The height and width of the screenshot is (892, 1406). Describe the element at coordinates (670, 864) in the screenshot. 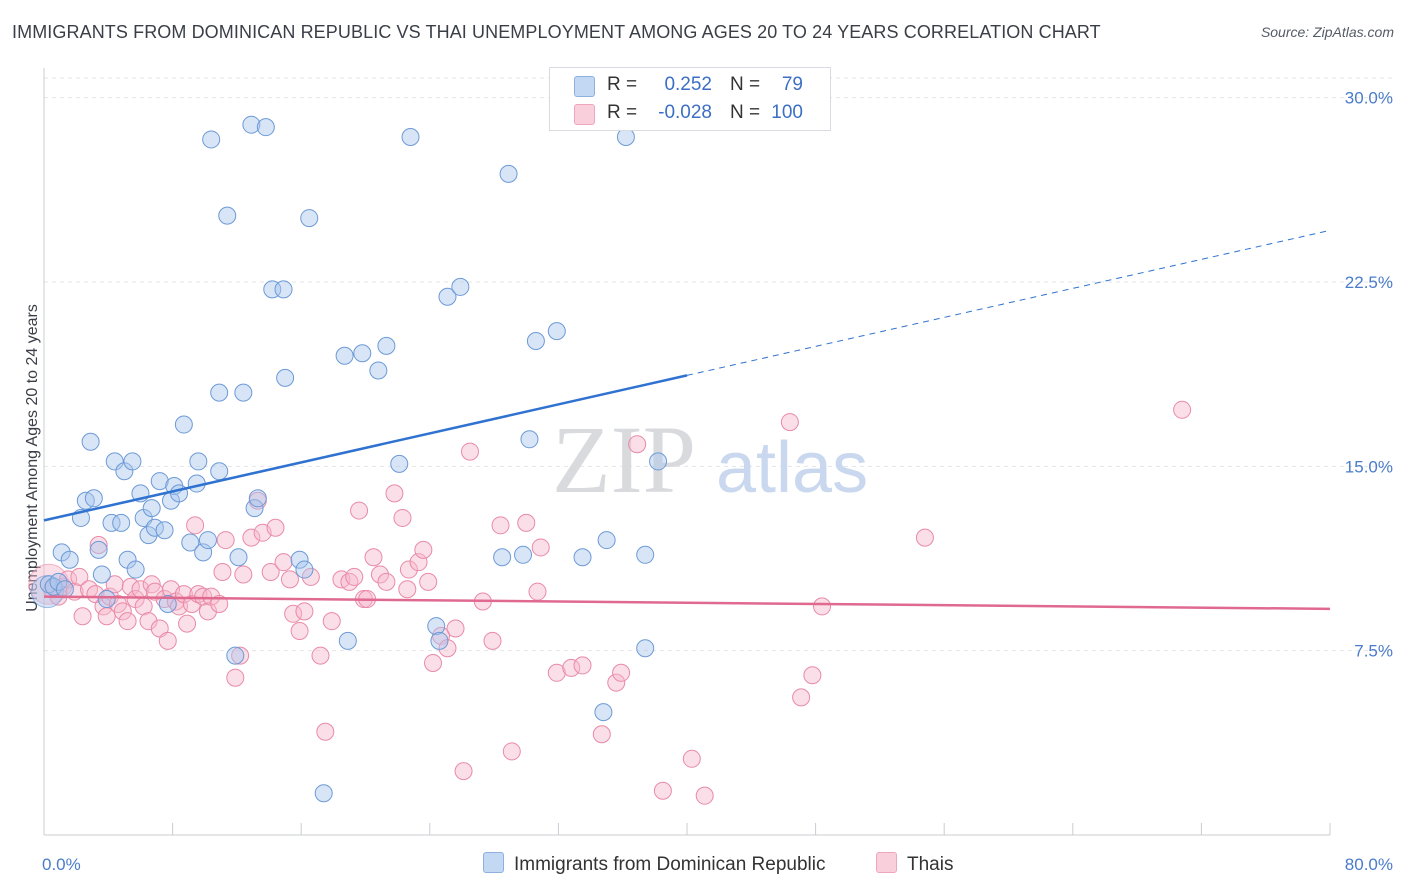

I see `legend-label-dominican: Immigrants from Dominican Republic` at that location.